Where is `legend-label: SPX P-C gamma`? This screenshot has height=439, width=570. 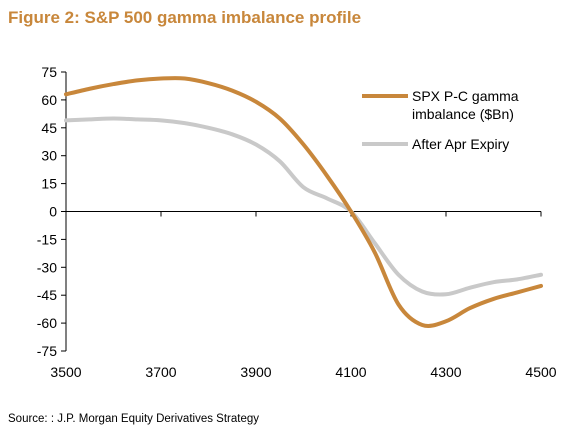
legend-label: SPX P-C gamma is located at coordinates (465, 96).